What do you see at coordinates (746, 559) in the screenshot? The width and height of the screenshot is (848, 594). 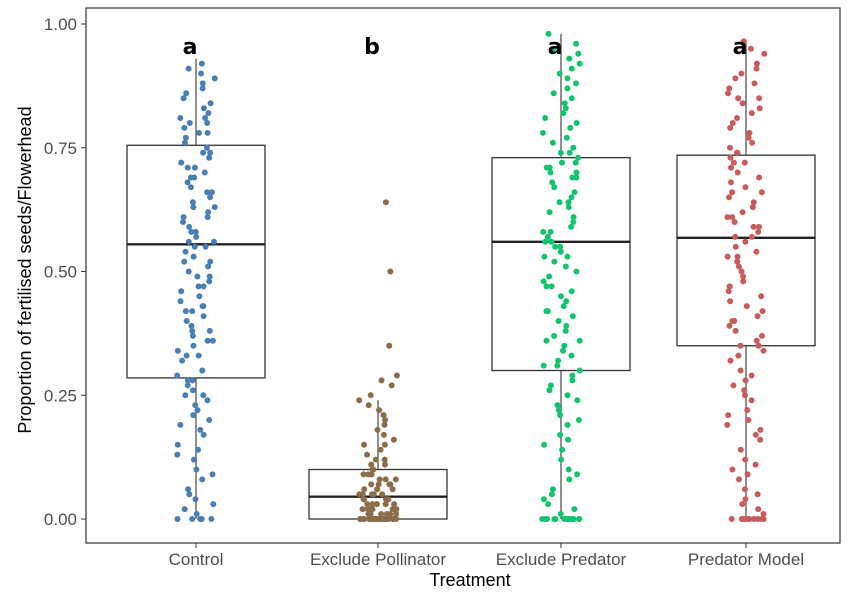 I see `x-tick-label: Predator Model` at bounding box center [746, 559].